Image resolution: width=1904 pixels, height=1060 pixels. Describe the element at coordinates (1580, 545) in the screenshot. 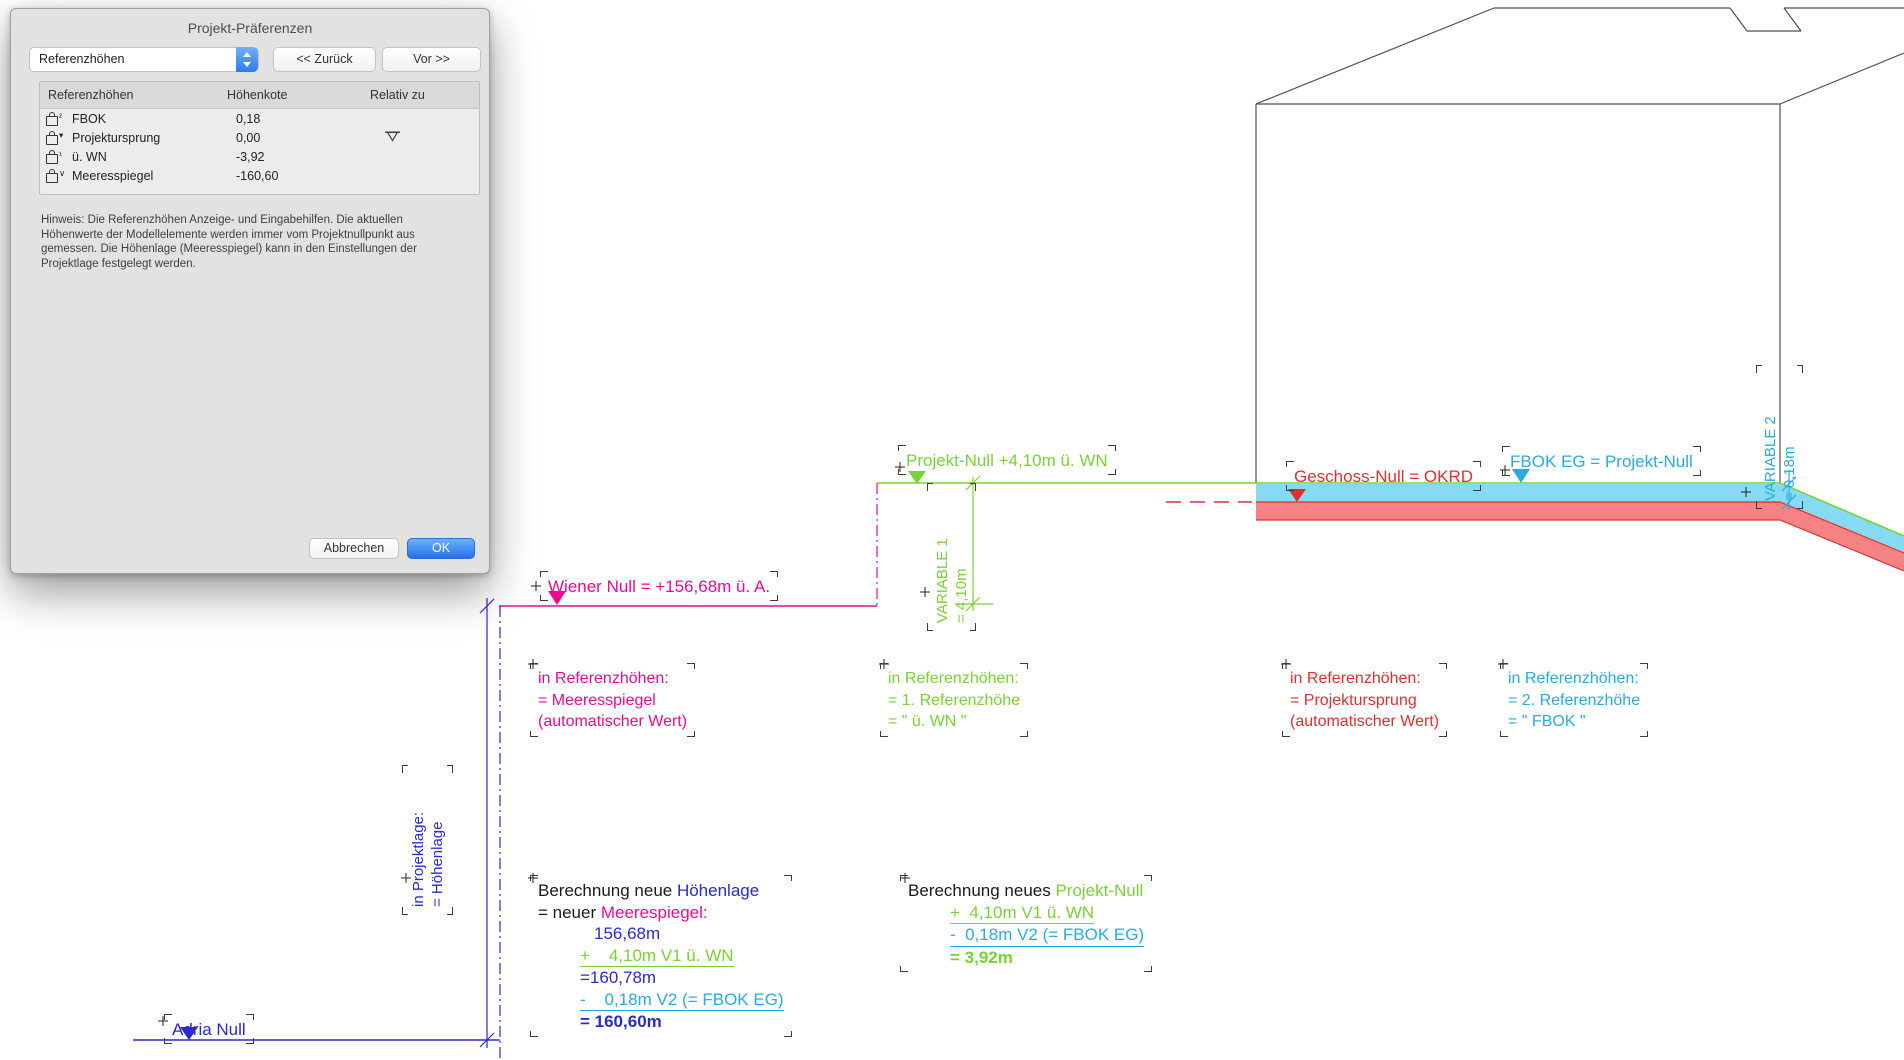

I see `slab-red-bottom-line` at that location.